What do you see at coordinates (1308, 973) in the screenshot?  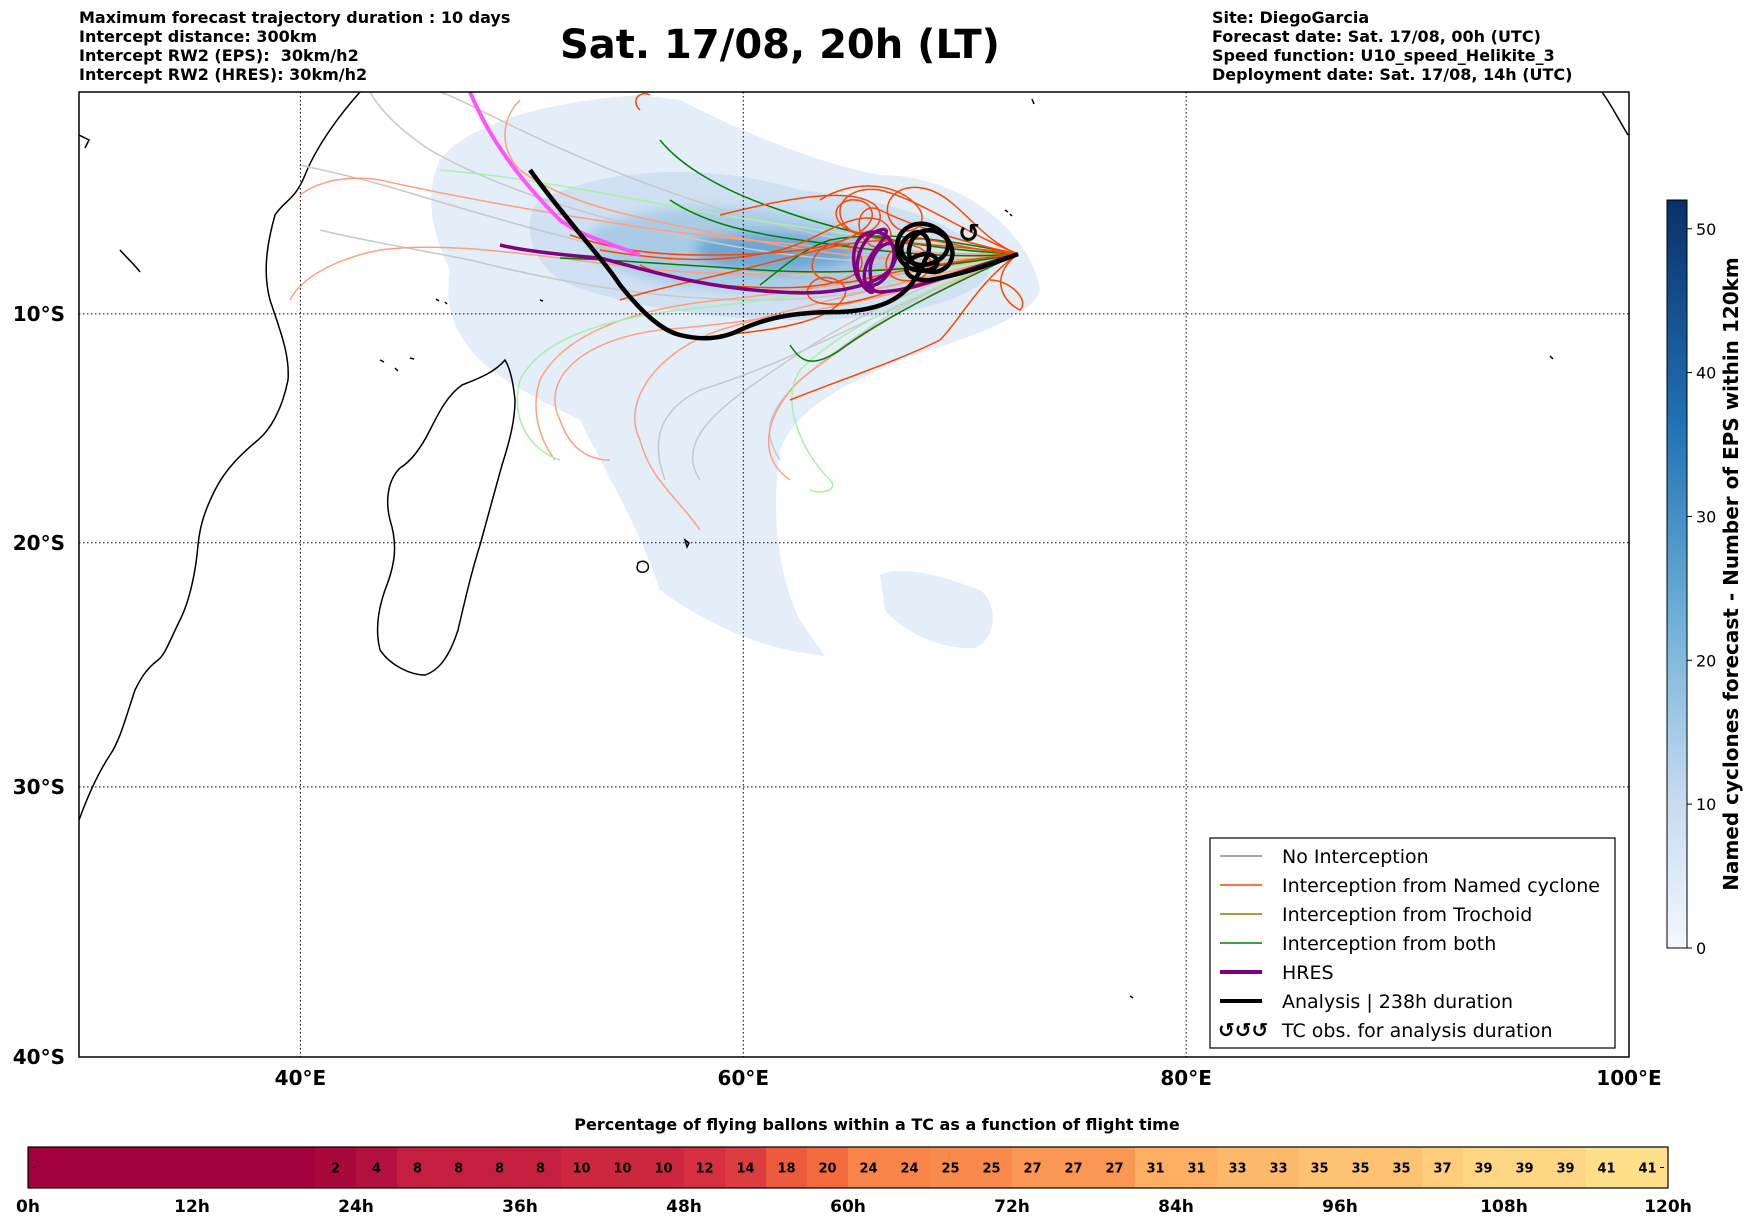 I see `legend-label: HRES` at bounding box center [1308, 973].